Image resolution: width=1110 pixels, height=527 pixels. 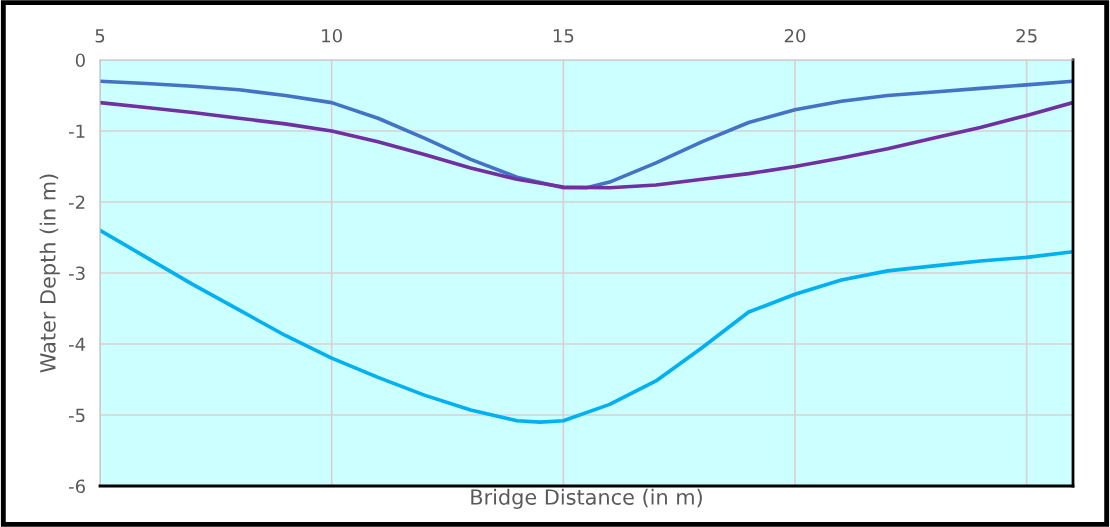 I want to click on y-axis-title: Water Depth (in m), so click(x=49, y=273).